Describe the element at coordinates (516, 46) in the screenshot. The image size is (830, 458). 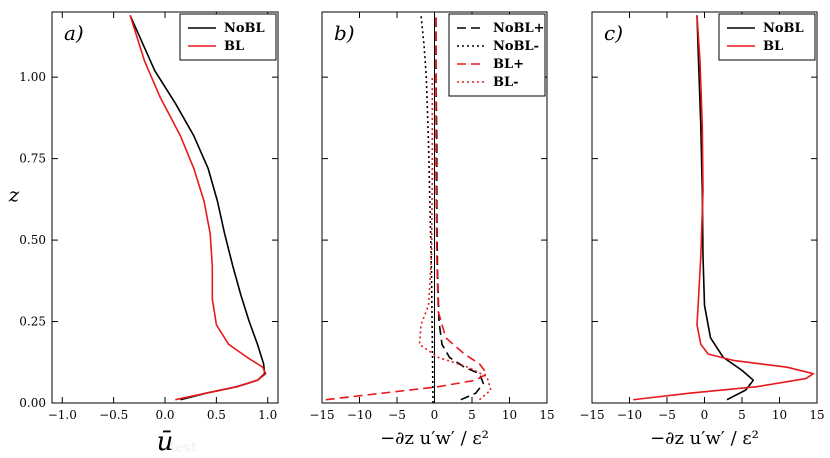
I see `legend-label: NoBL-` at that location.